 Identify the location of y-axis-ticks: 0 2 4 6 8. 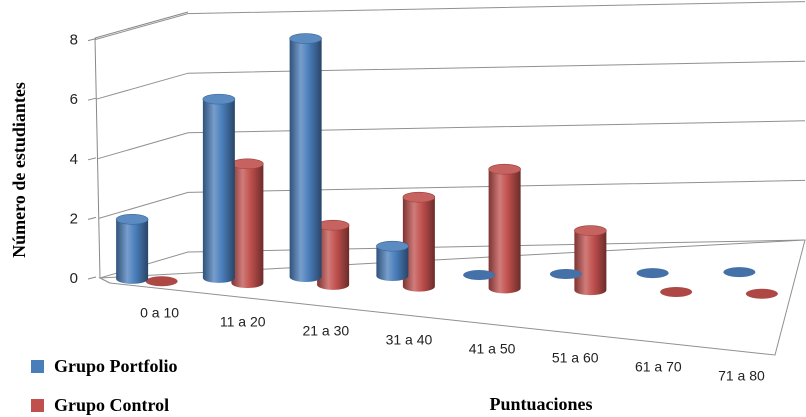
(83, 159).